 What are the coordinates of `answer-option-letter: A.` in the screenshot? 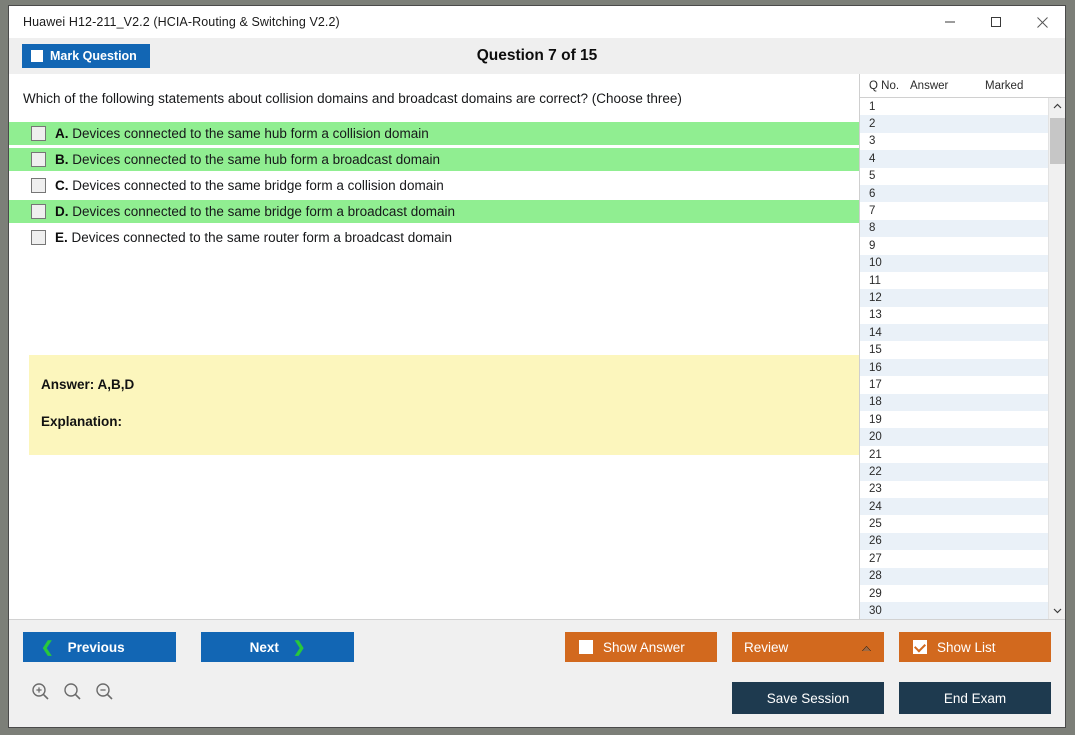 It's located at (62, 133).